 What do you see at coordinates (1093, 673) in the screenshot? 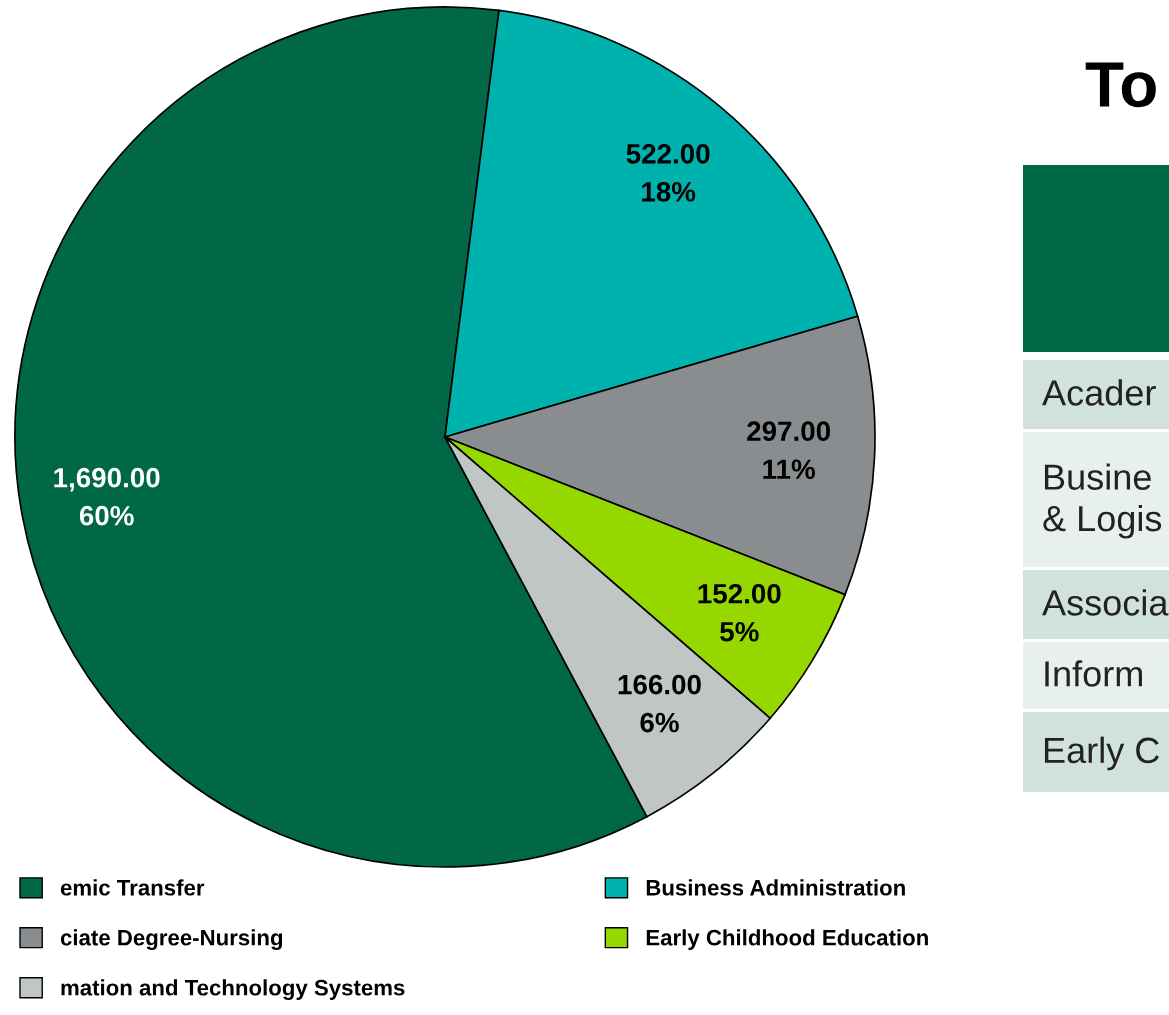
I see `text: Inform` at bounding box center [1093, 673].